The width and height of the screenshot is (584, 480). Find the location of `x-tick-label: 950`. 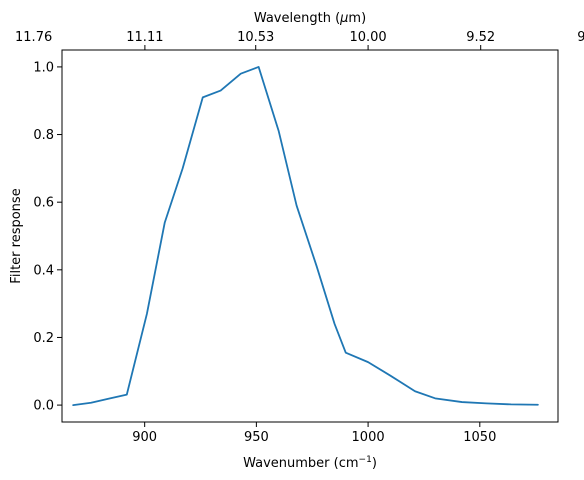

x-tick-label: 950 is located at coordinates (256, 437).